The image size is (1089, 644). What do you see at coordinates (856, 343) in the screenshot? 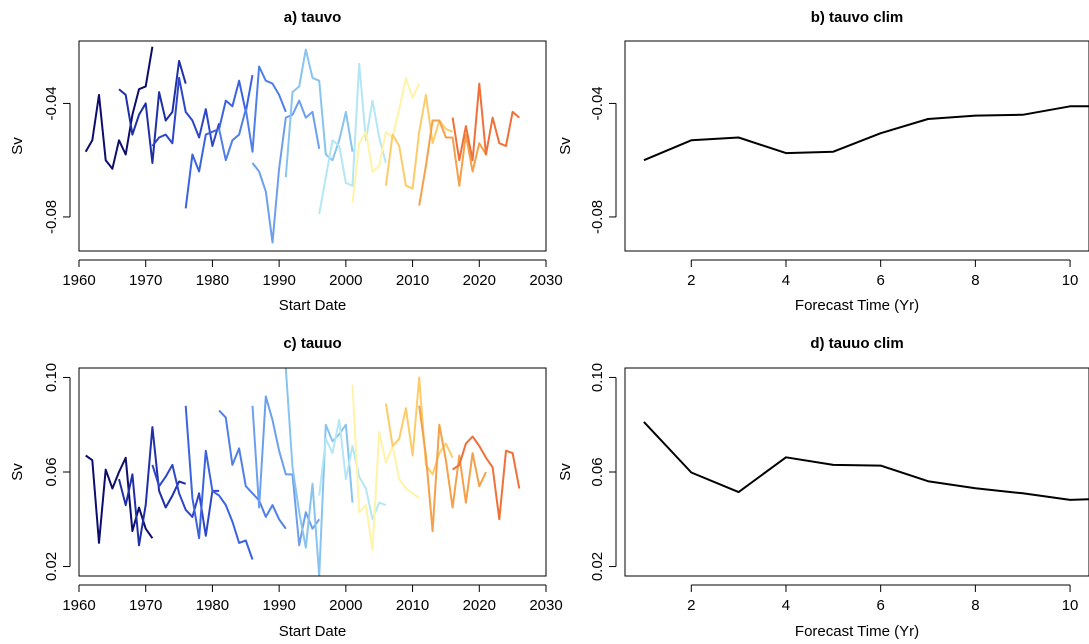
I see `chart-title: d) tauuo clim` at bounding box center [856, 343].